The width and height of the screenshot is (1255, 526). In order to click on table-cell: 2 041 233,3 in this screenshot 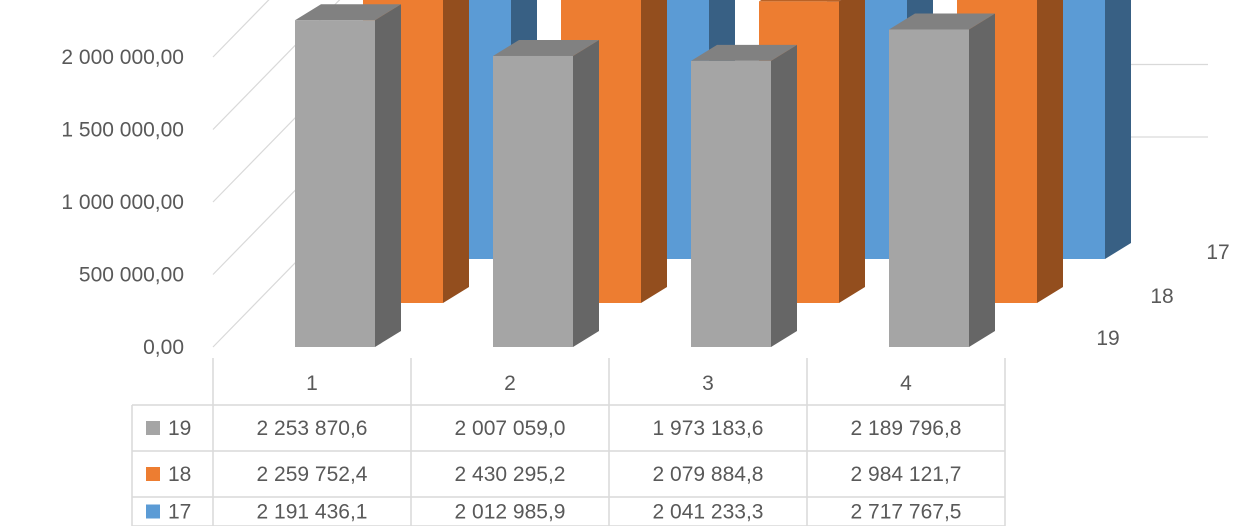, I will do `click(708, 512)`.